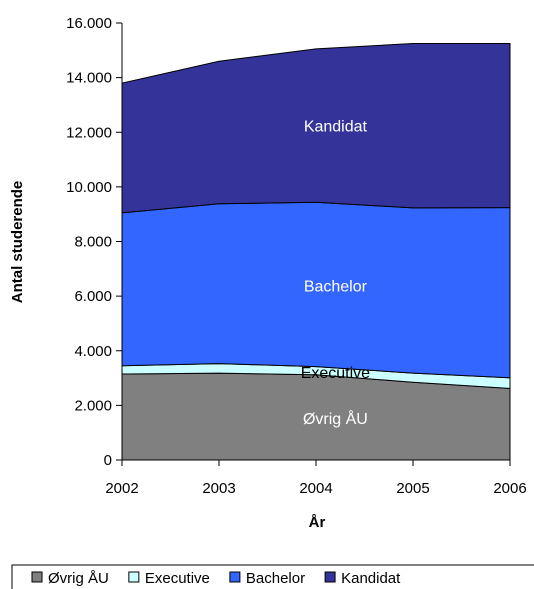 The height and width of the screenshot is (589, 534). I want to click on y-tick-label: 8.000, so click(93, 242).